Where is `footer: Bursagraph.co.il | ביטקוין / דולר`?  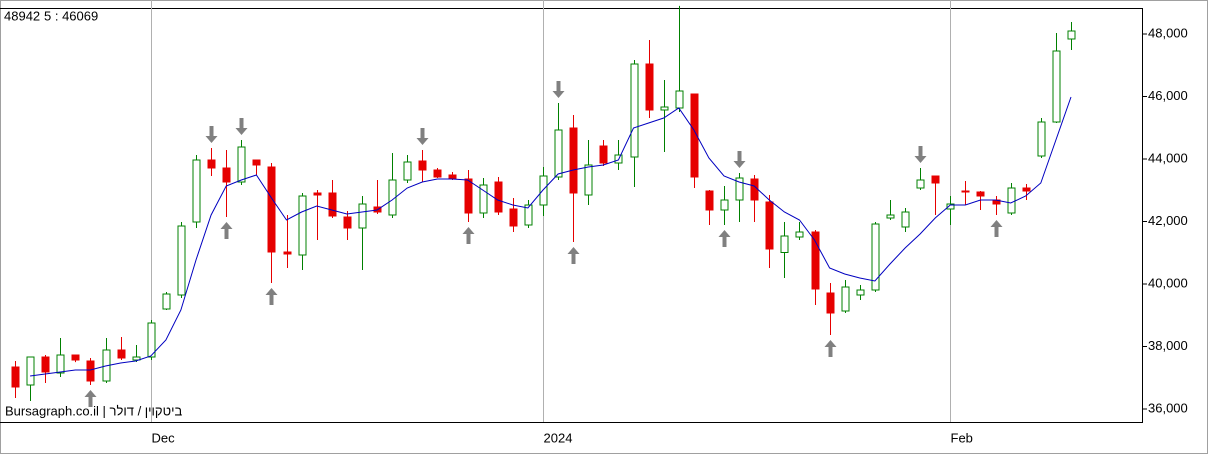 footer: Bursagraph.co.il | ביטקוין / דולר is located at coordinates (93, 410).